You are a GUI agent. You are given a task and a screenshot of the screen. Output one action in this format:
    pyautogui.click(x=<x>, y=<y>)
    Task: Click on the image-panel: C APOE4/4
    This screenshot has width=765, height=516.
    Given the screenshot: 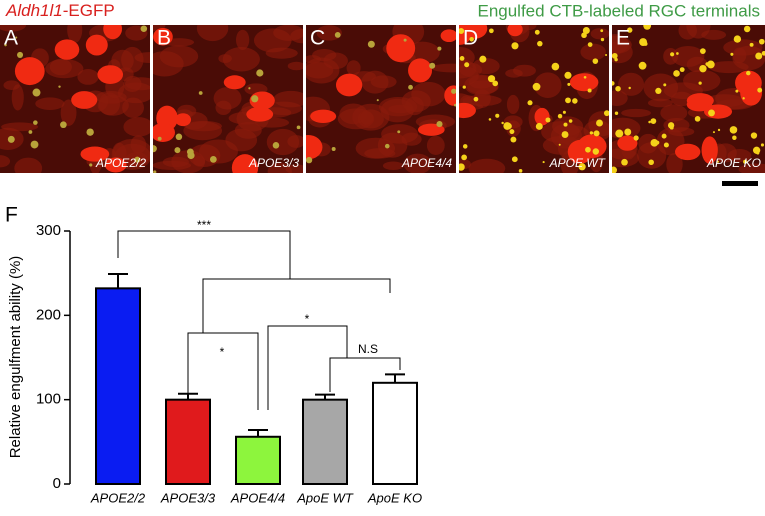 What is the action you would take?
    pyautogui.click(x=381, y=99)
    